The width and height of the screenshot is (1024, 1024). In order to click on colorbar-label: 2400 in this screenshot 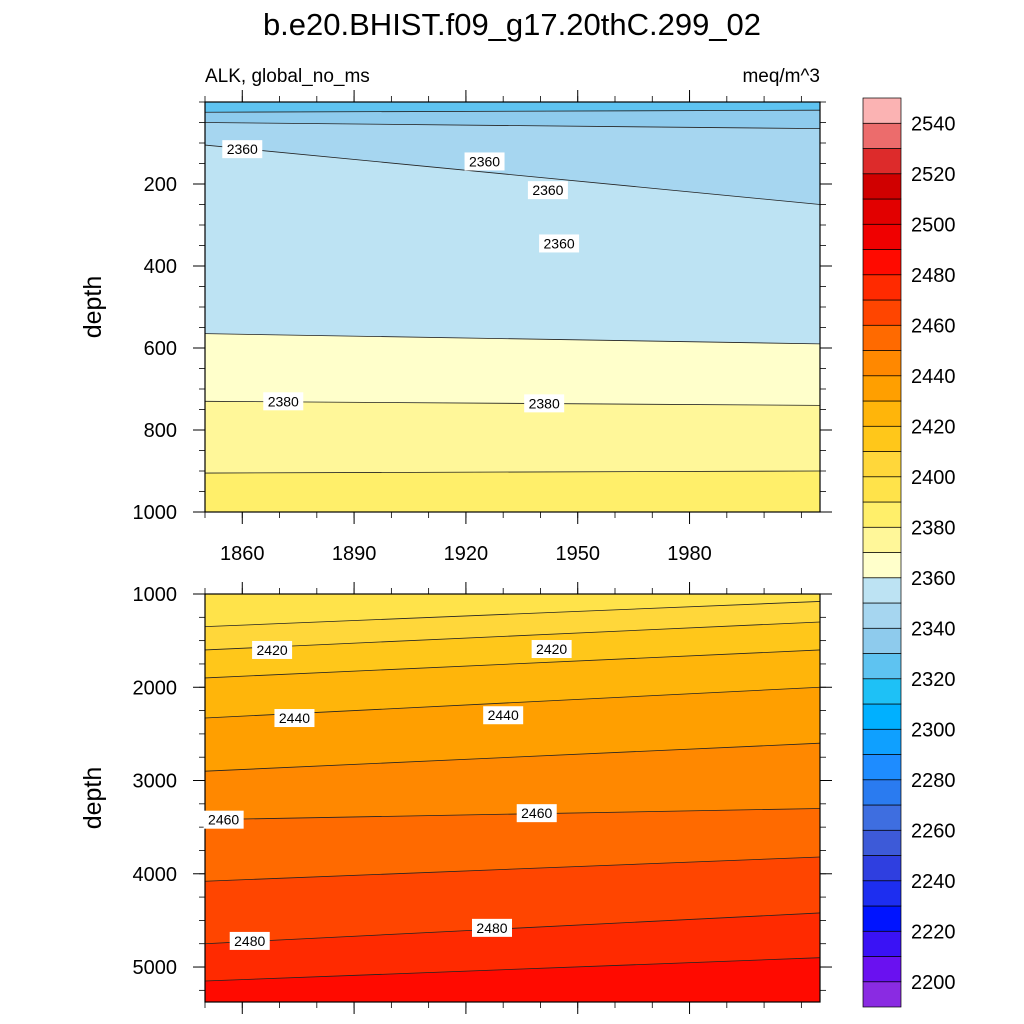, I will do `click(933, 478)`.